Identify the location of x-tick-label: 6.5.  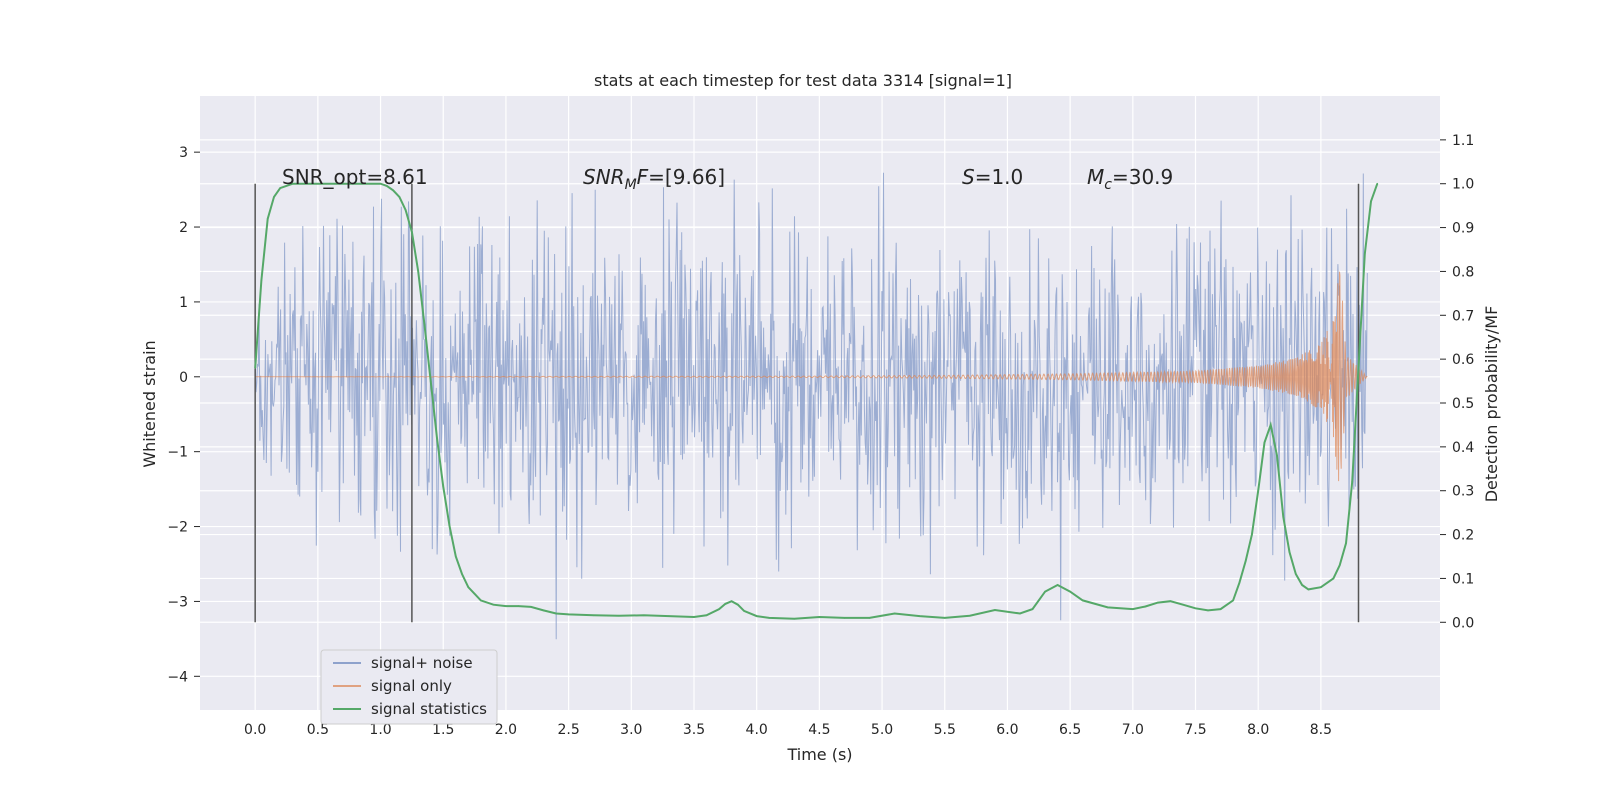
(1070, 730).